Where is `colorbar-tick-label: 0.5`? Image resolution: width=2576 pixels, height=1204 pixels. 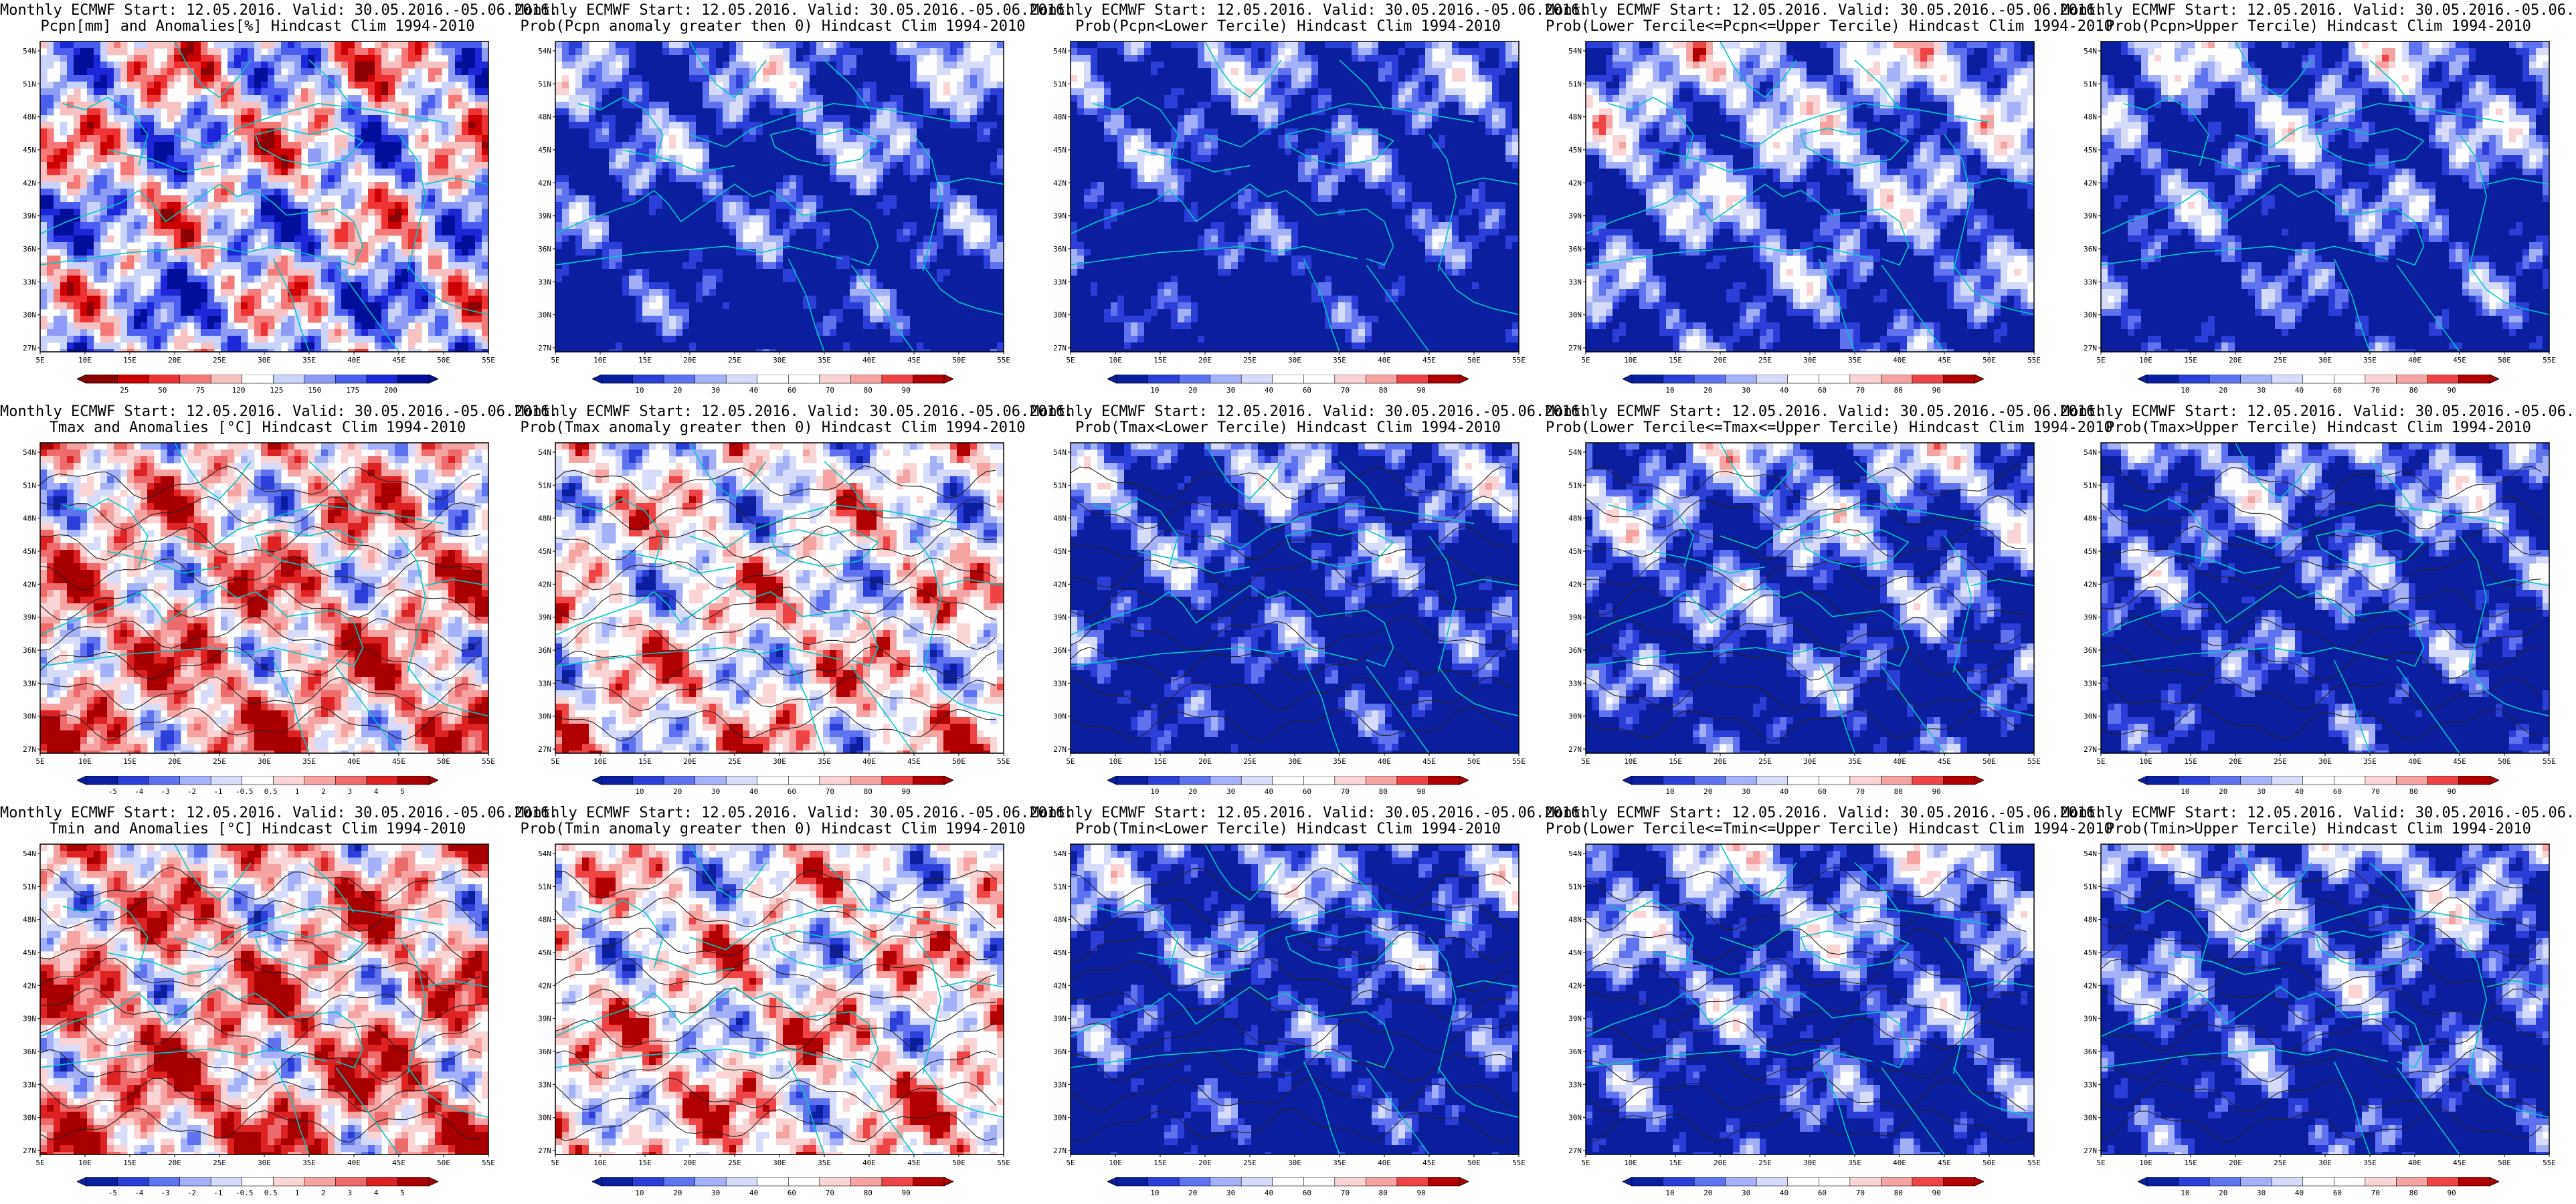 colorbar-tick-label: 0.5 is located at coordinates (271, 1193).